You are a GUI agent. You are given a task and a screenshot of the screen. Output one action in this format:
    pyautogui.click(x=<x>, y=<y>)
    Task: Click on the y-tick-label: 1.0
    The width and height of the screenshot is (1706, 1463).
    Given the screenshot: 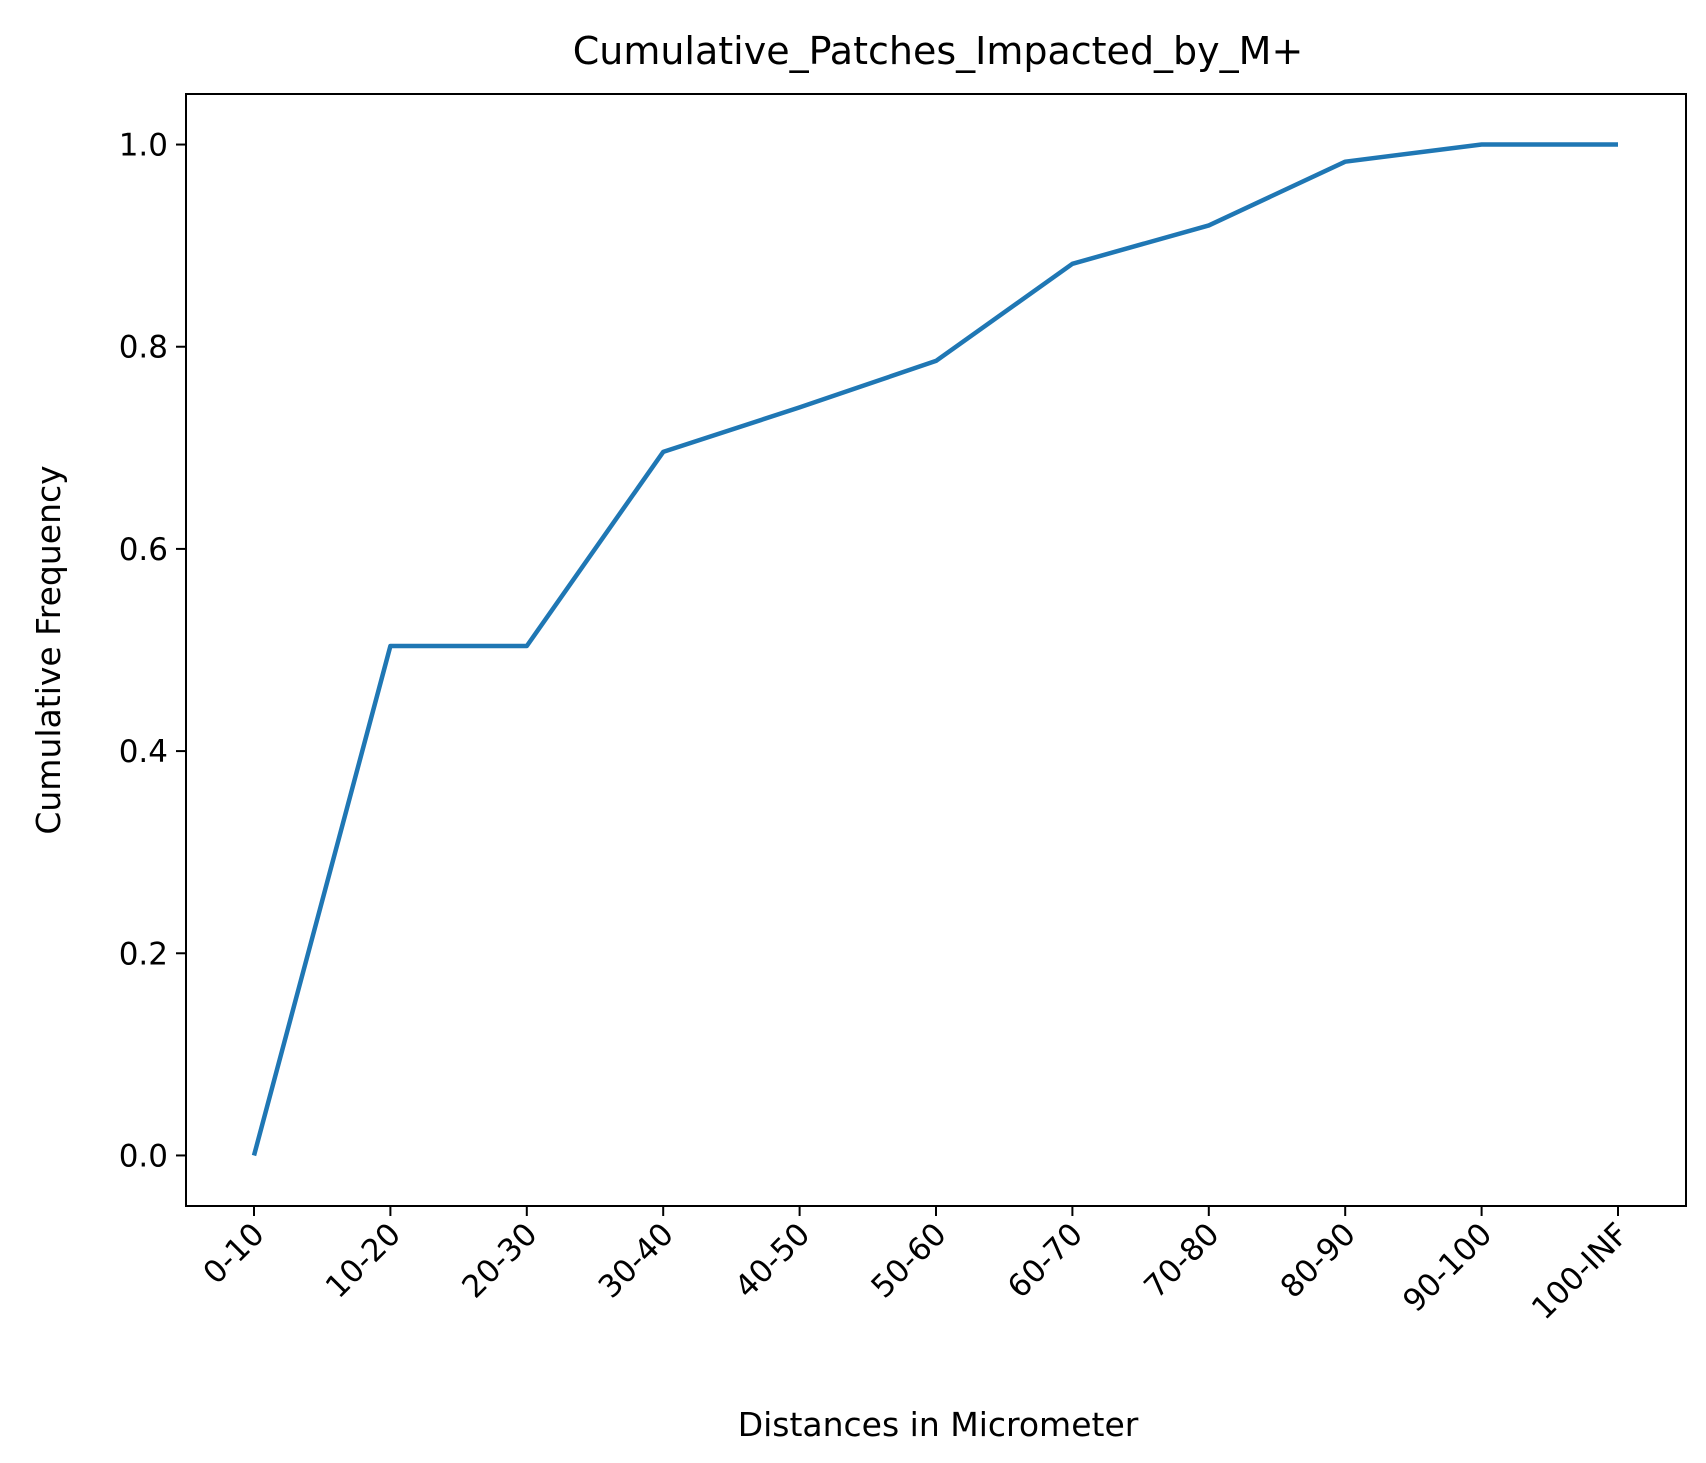 What is the action you would take?
    pyautogui.click(x=143, y=146)
    